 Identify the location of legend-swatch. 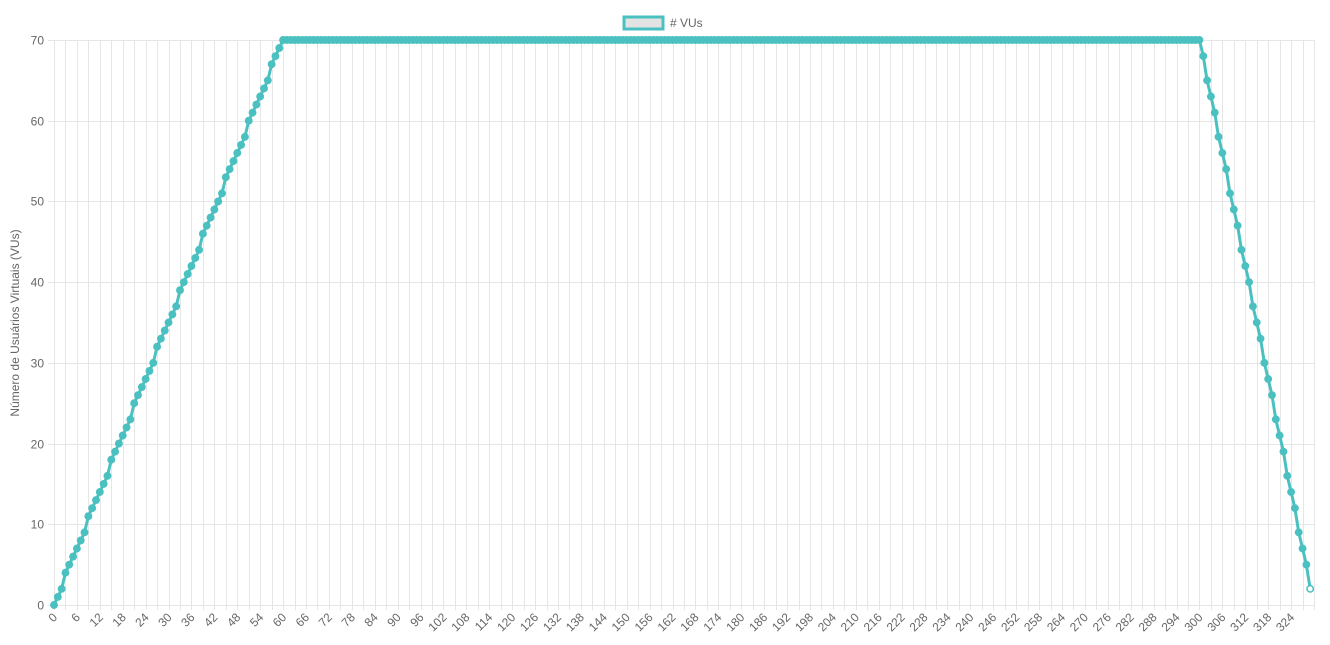
(643, 23).